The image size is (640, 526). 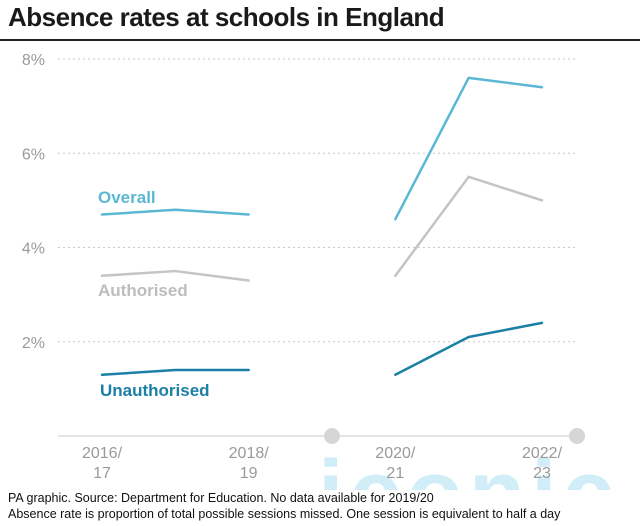 What do you see at coordinates (33, 60) in the screenshot?
I see `y-tick-label: 8%` at bounding box center [33, 60].